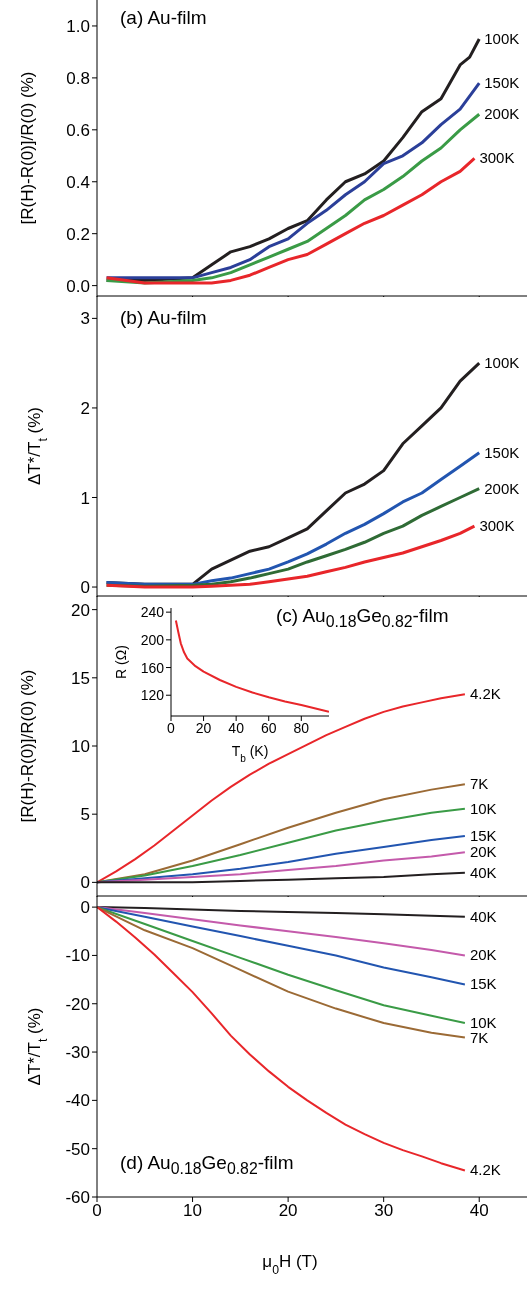 This screenshot has height=1290, width=527. I want to click on y-tick-label: -60, so click(77, 1198).